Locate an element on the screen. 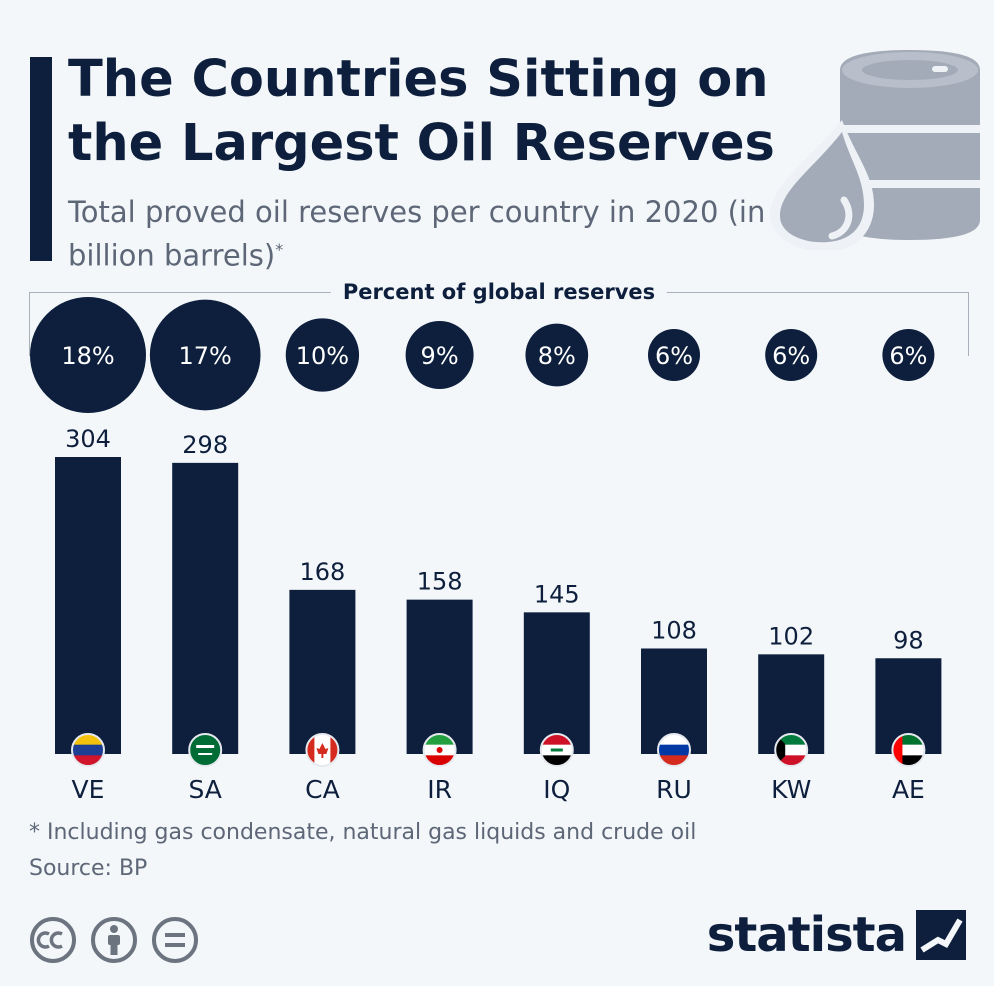 This screenshot has width=994, height=986. statista-brand: statista is located at coordinates (836, 935).